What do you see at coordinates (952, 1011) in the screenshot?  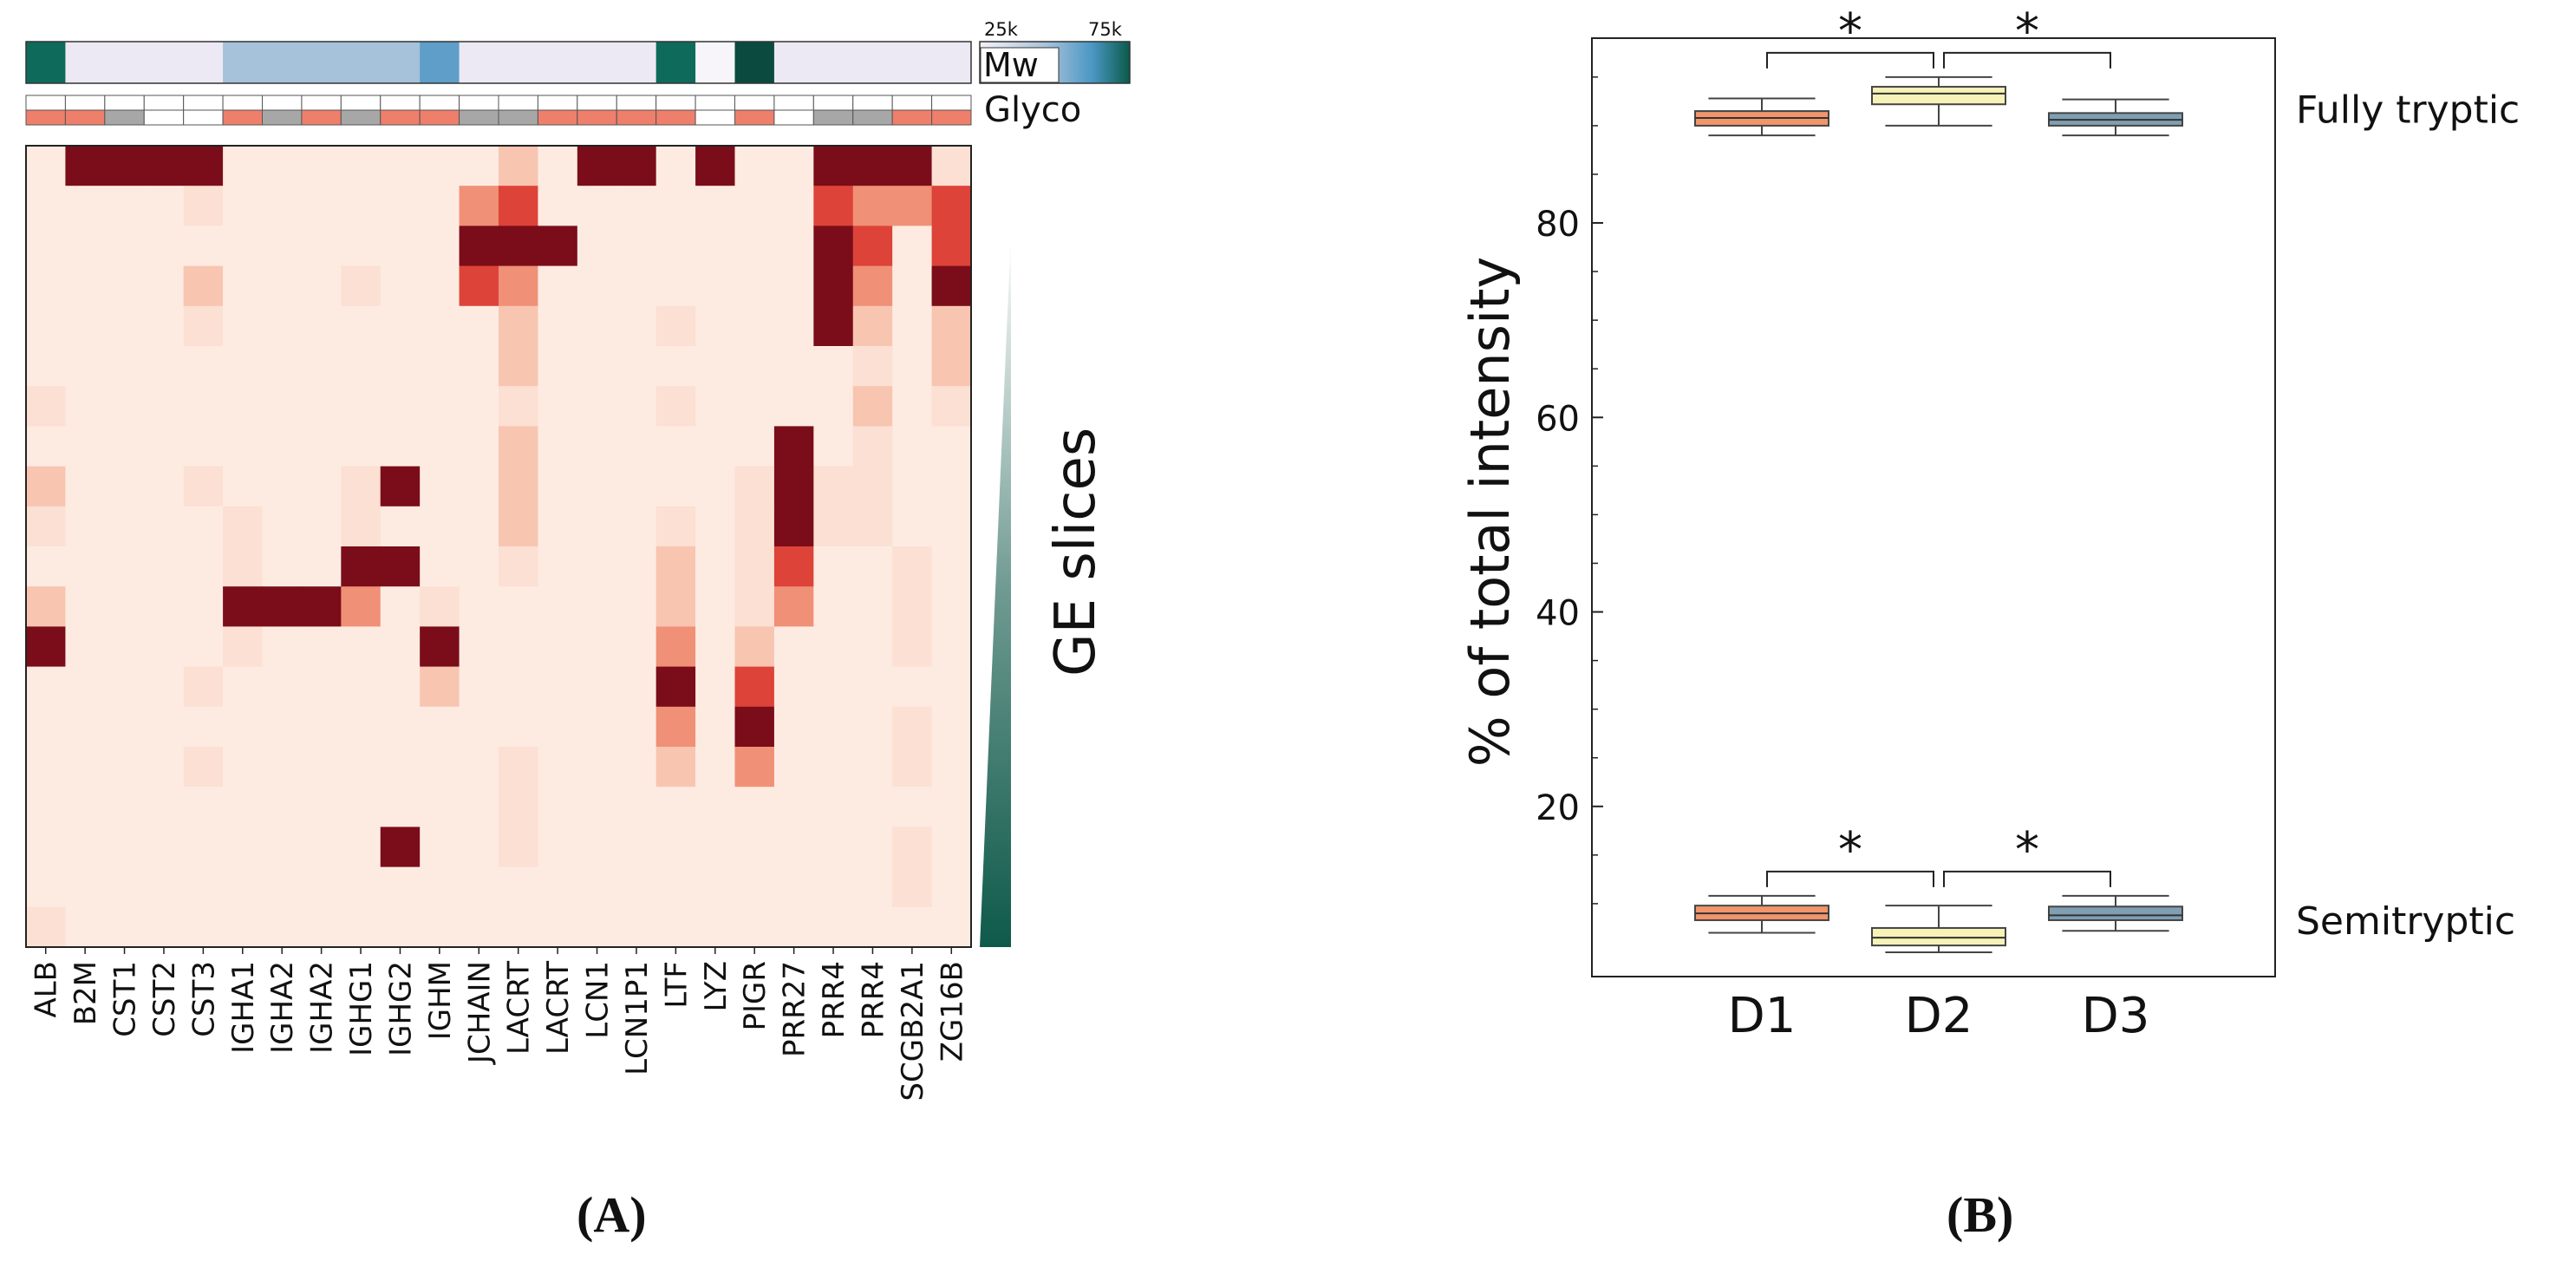 I see `protein-label: ZG16B` at bounding box center [952, 1011].